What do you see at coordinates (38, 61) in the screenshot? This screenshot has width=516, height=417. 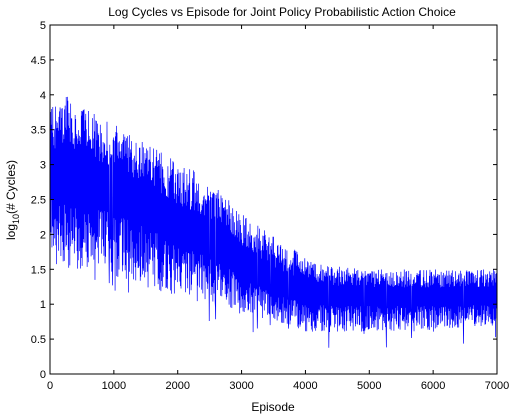 I see `y-tick-label-9: 4.5` at bounding box center [38, 61].